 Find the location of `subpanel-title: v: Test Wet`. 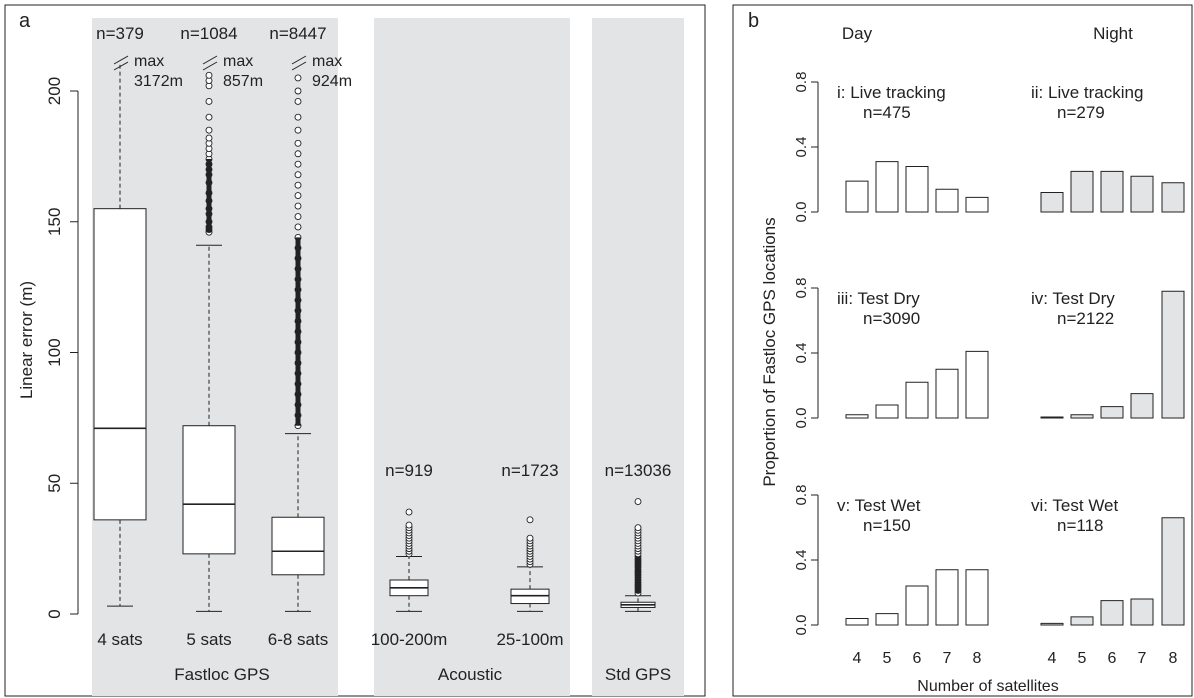

subpanel-title: v: Test Wet is located at coordinates (879, 505).